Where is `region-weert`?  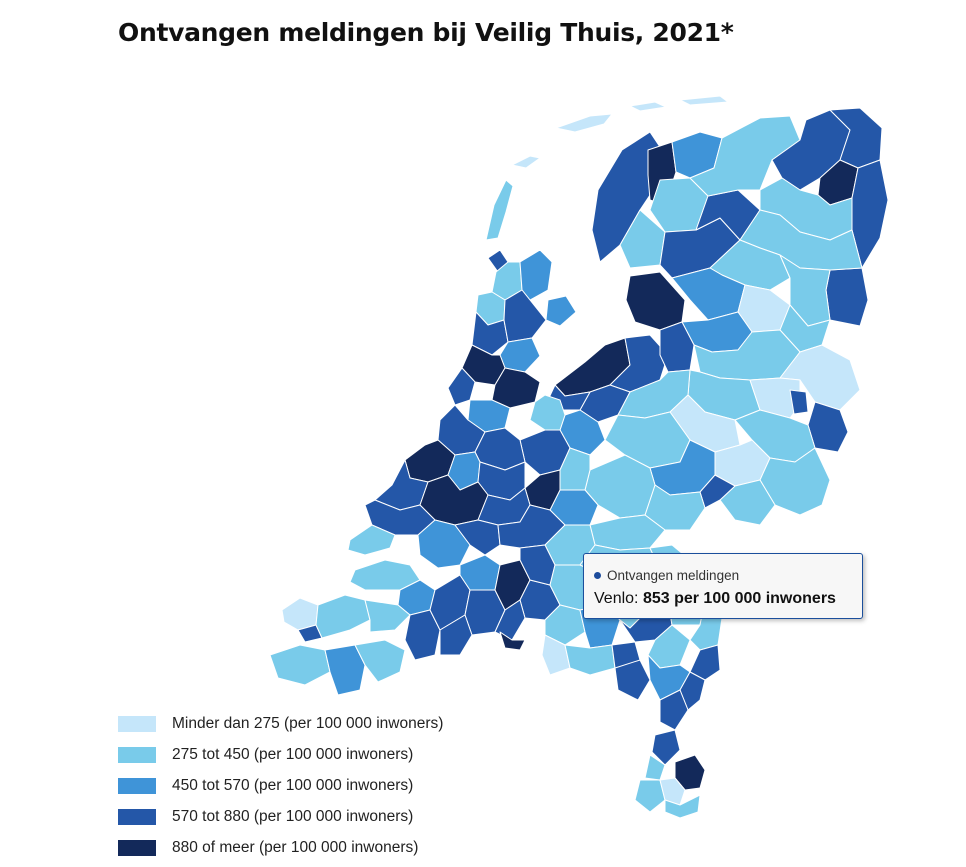
region-weert is located at coordinates (632, 680).